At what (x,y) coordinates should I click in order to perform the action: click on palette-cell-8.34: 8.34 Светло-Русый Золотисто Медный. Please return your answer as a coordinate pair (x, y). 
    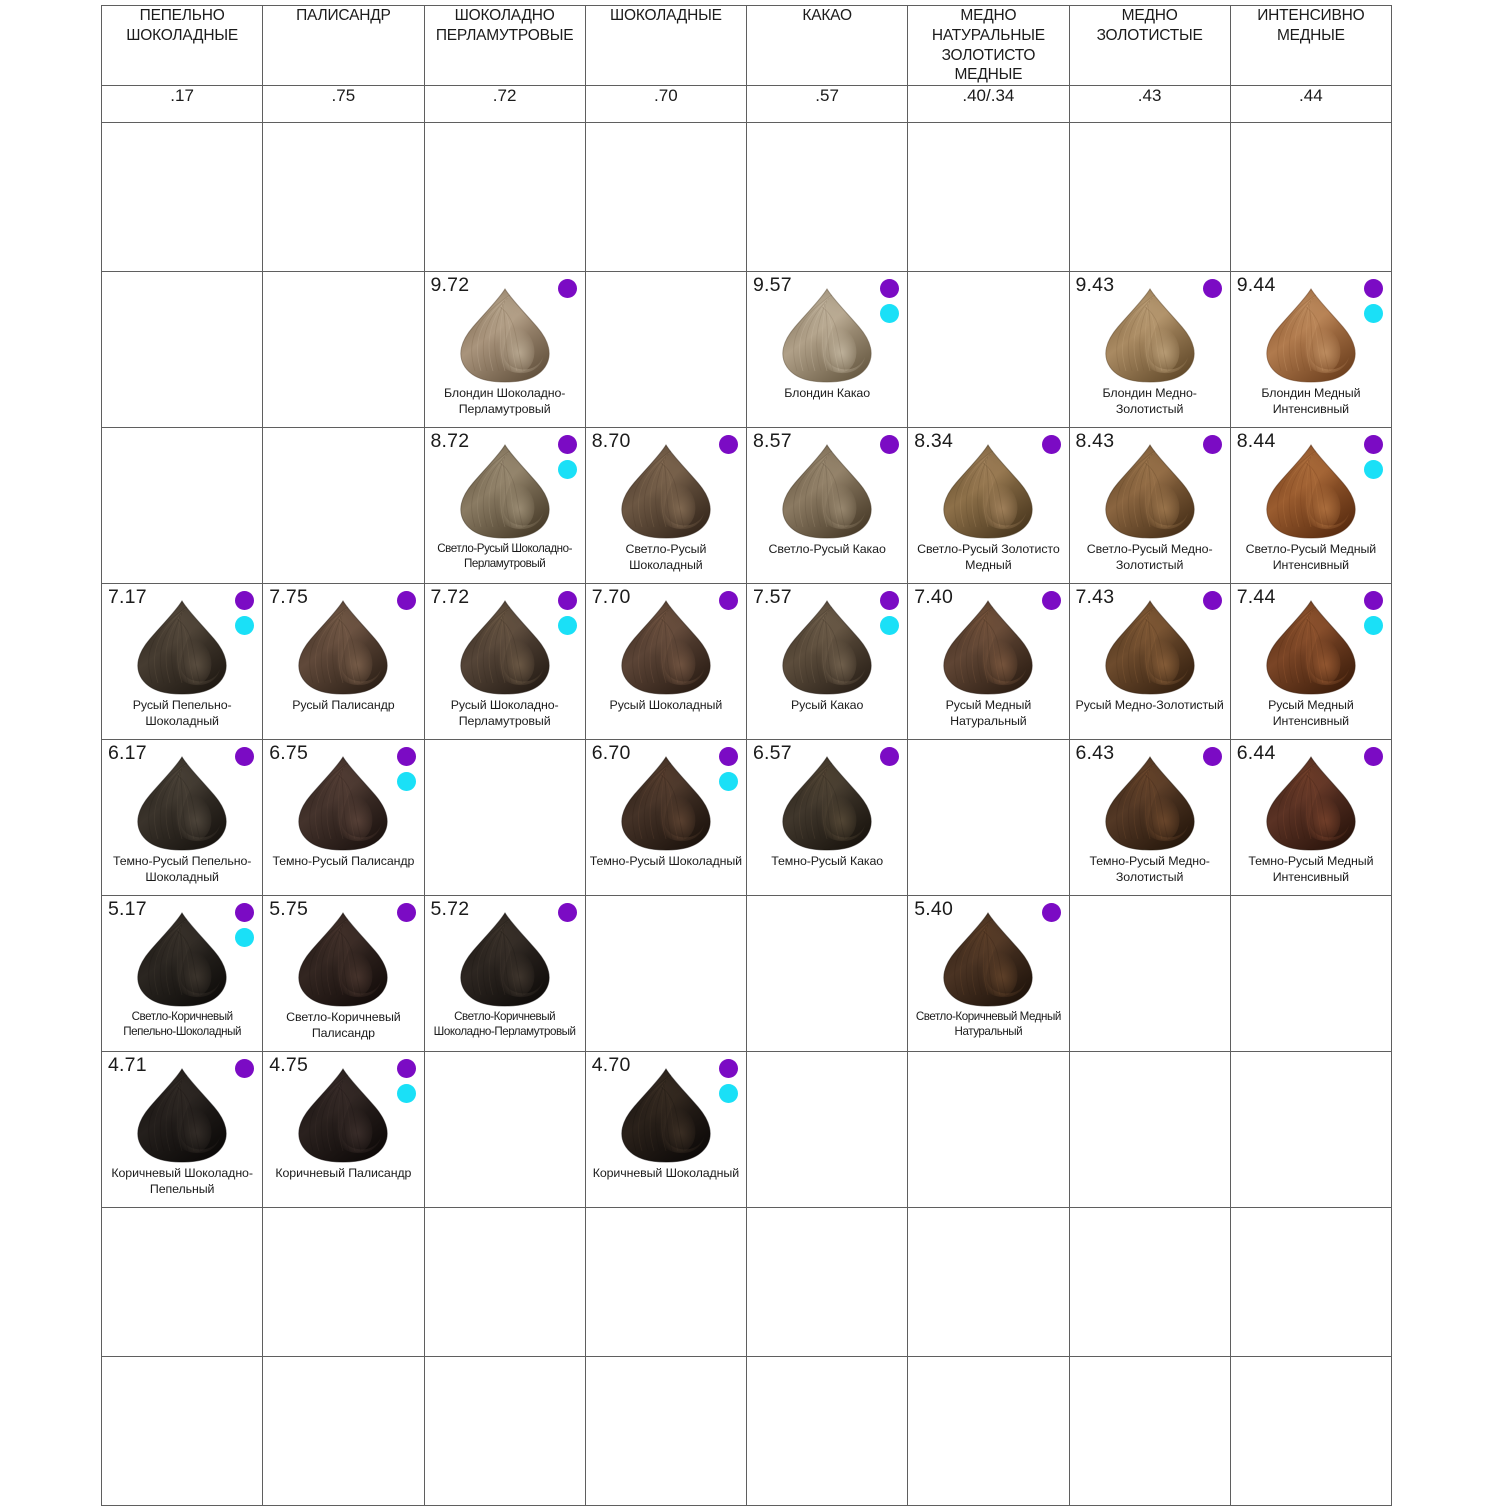
    Looking at the image, I should click on (988, 506).